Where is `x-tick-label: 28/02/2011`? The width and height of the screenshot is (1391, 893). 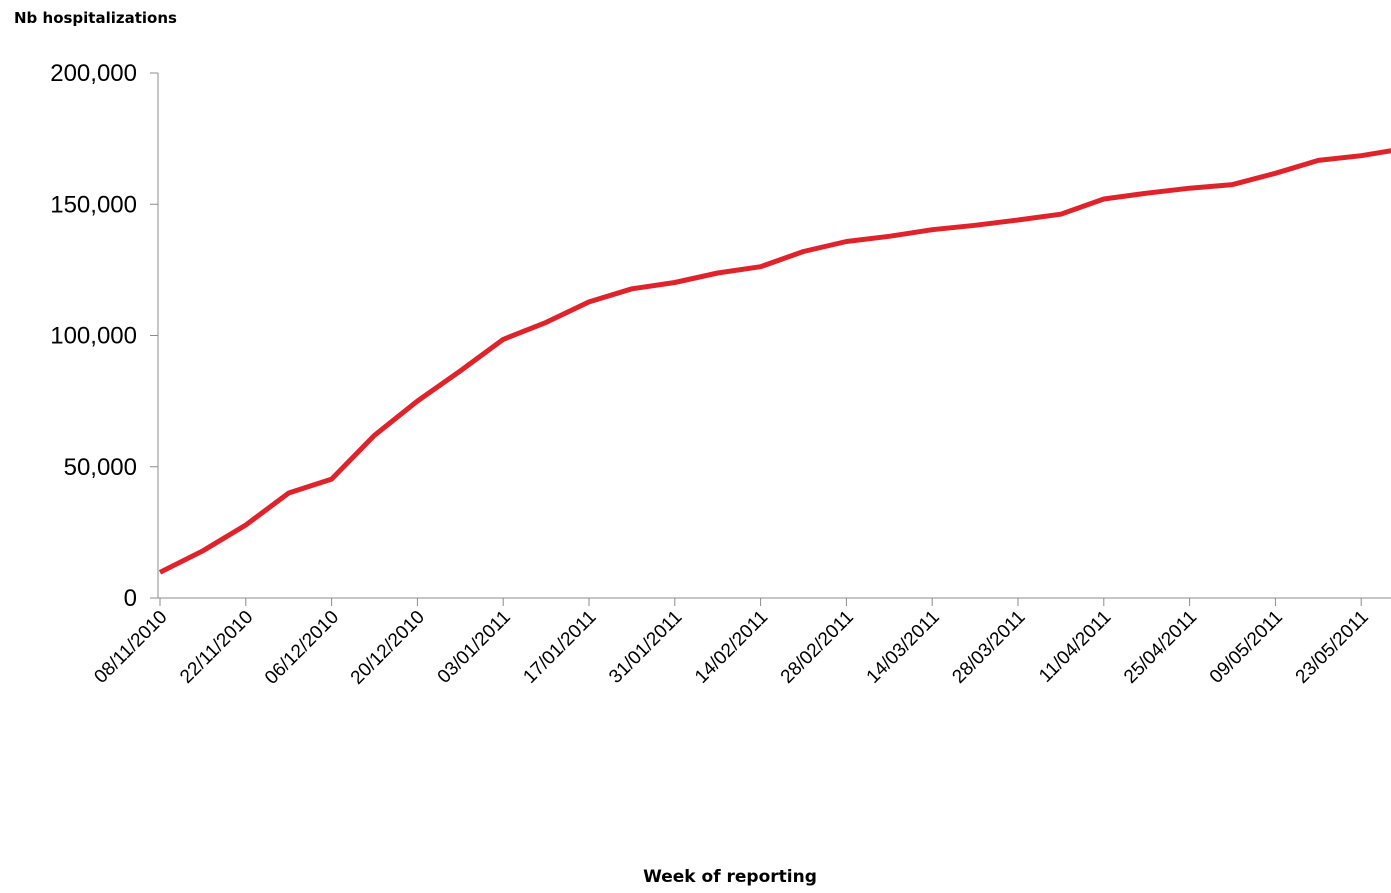
x-tick-label: 28/02/2011 is located at coordinates (817, 647).